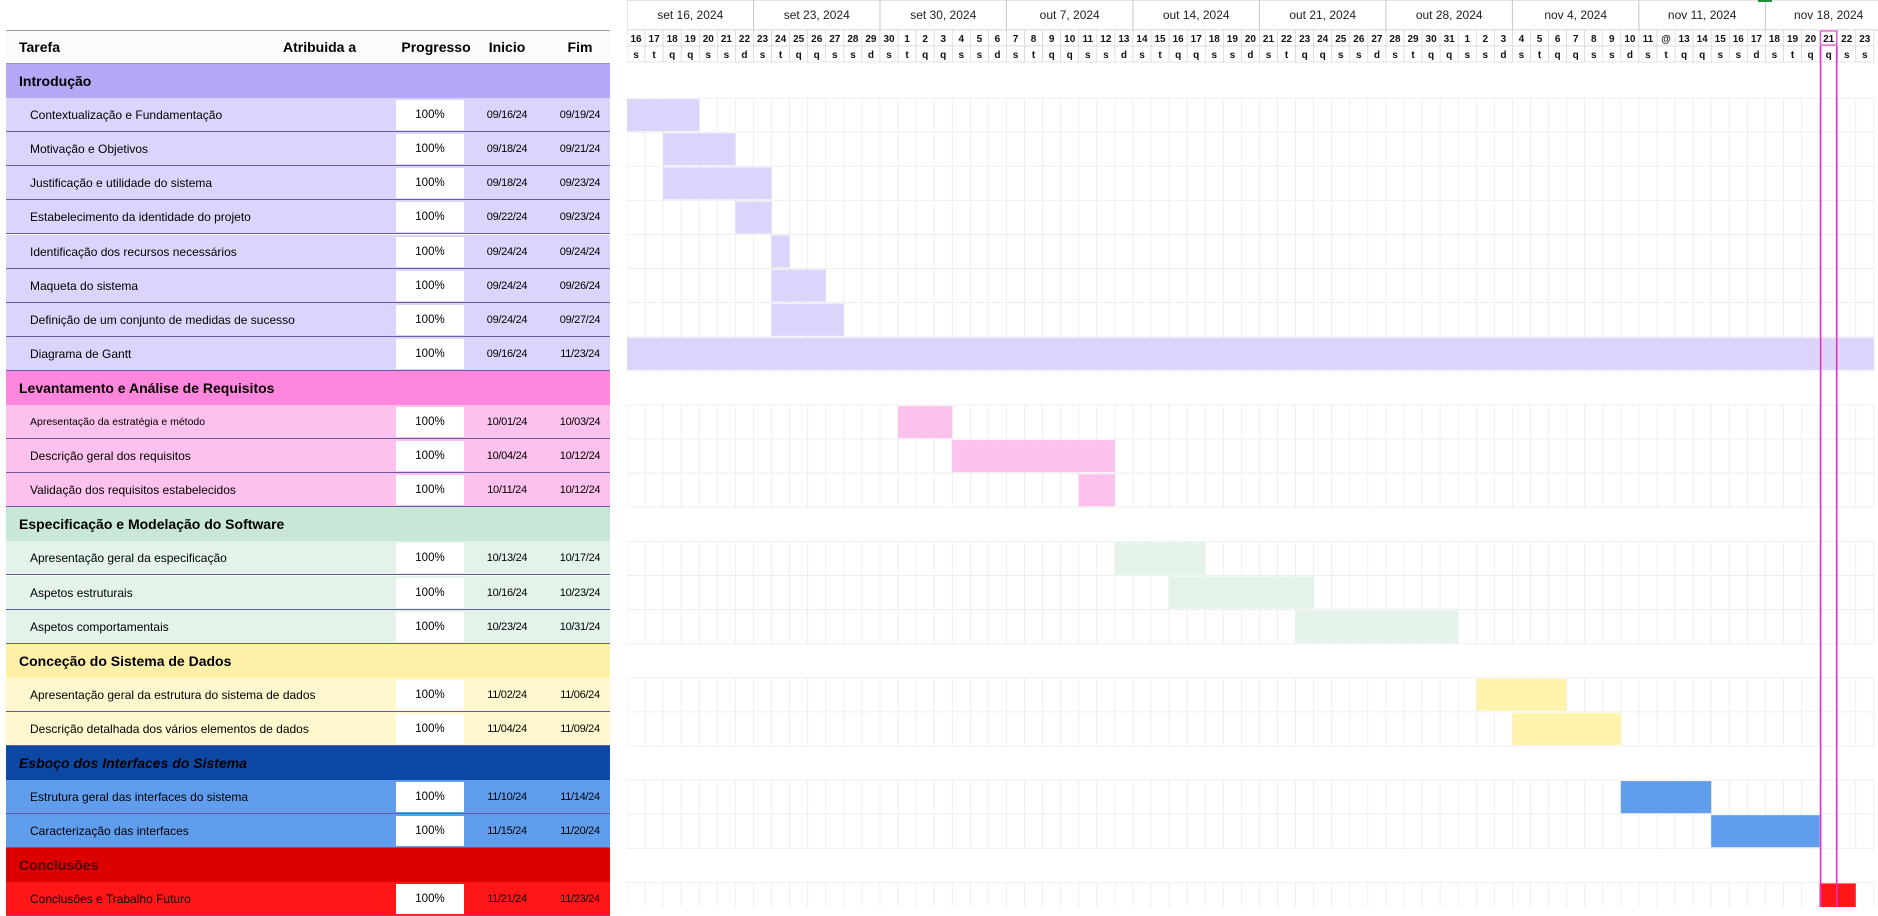  Describe the element at coordinates (308, 81) in the screenshot. I see `group-row: Introdução` at that location.